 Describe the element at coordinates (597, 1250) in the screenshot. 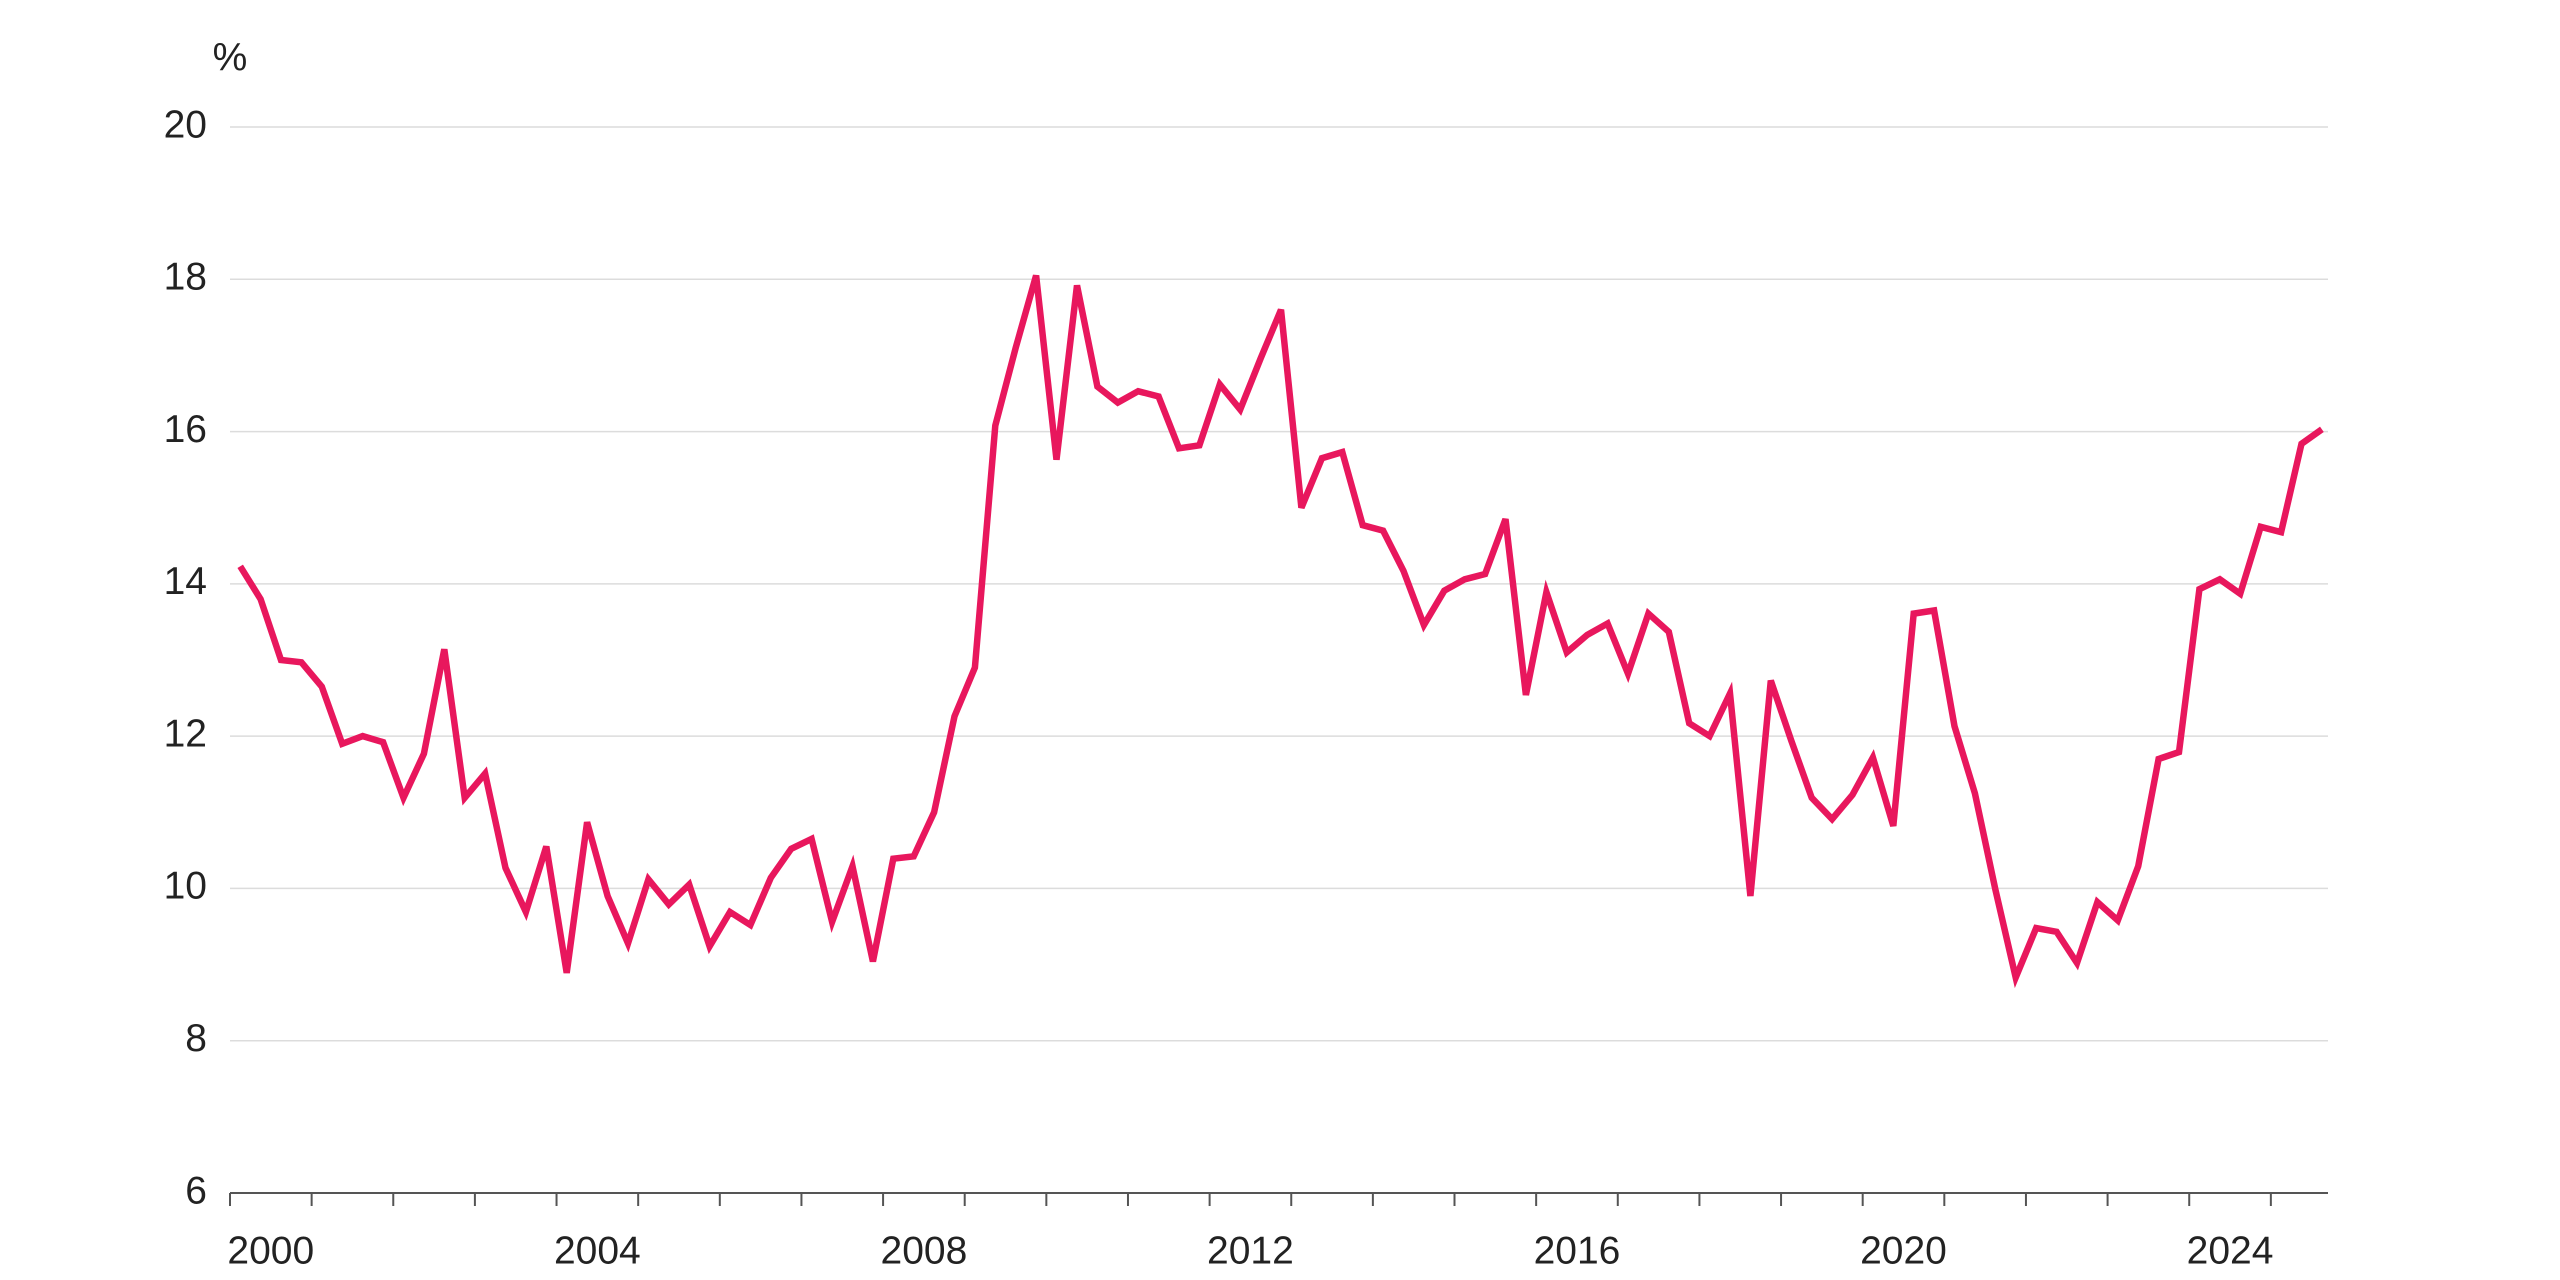

I see `x-tick-label: 2004` at that location.